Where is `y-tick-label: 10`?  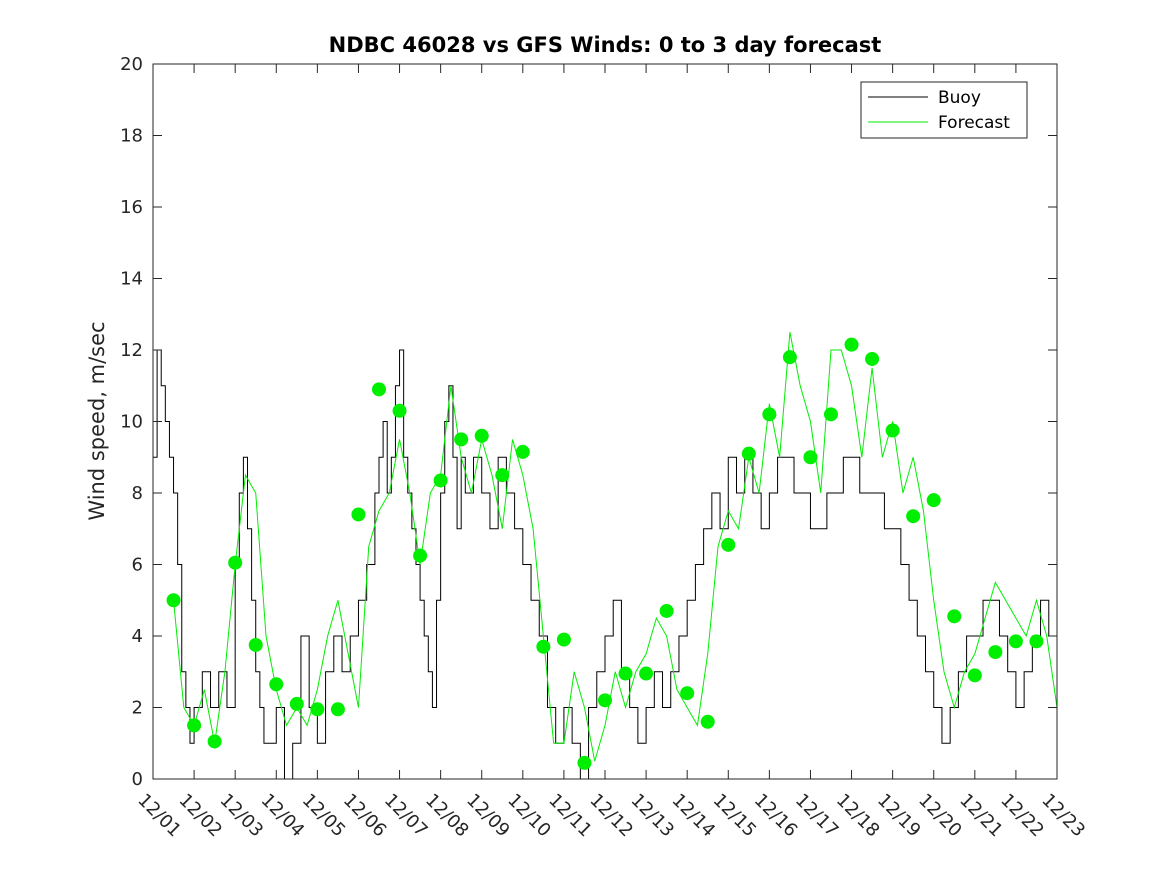
y-tick-label: 10 is located at coordinates (131, 422).